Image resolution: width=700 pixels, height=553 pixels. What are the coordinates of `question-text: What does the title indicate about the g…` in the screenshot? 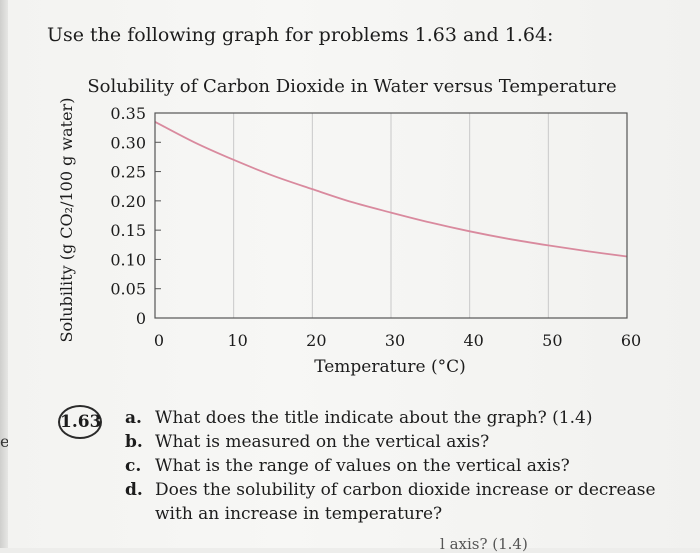 It's located at (374, 418).